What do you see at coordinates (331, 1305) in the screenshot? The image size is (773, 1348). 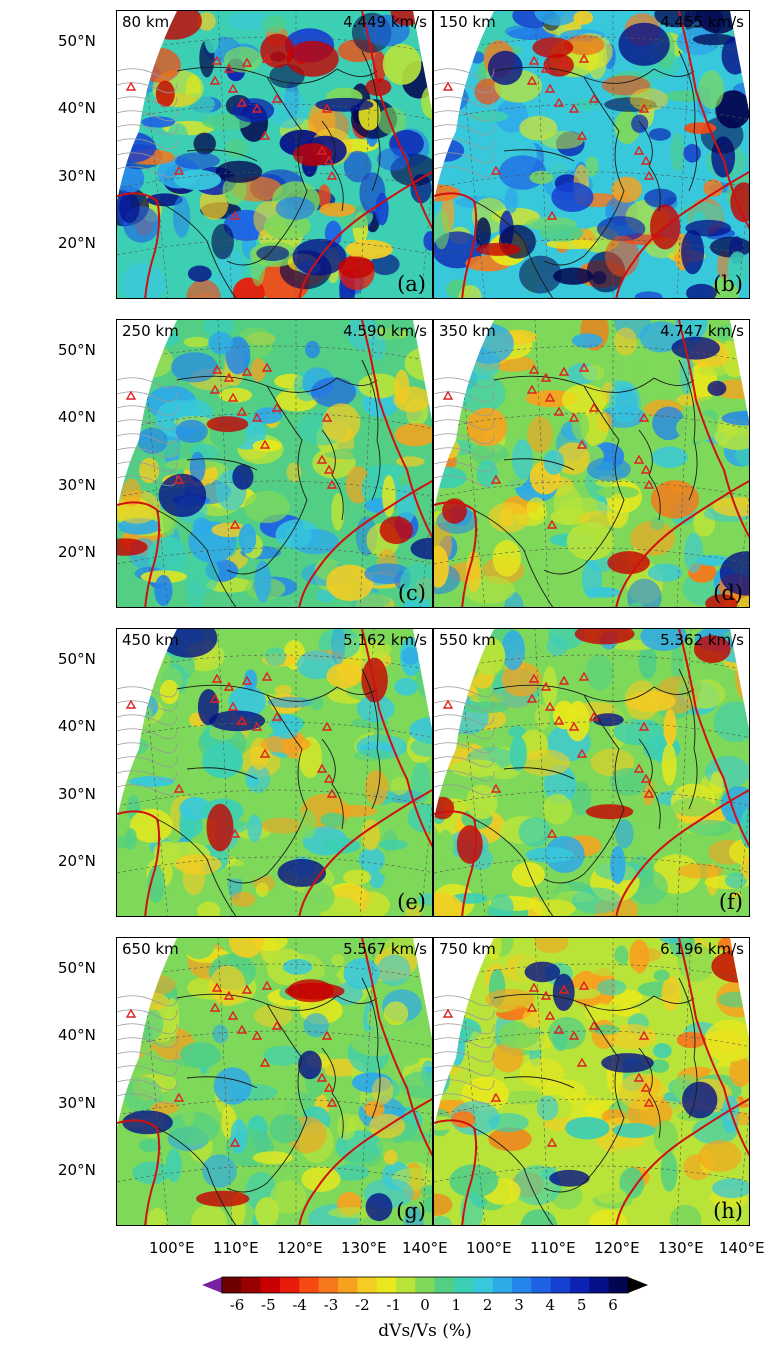 I see `colorbar-tick-label: -3` at bounding box center [331, 1305].